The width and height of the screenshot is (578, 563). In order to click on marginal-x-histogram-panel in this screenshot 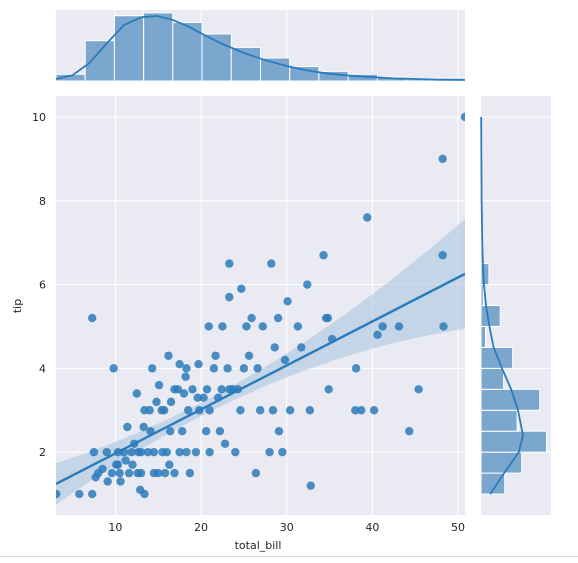, I will do `click(260, 46)`.